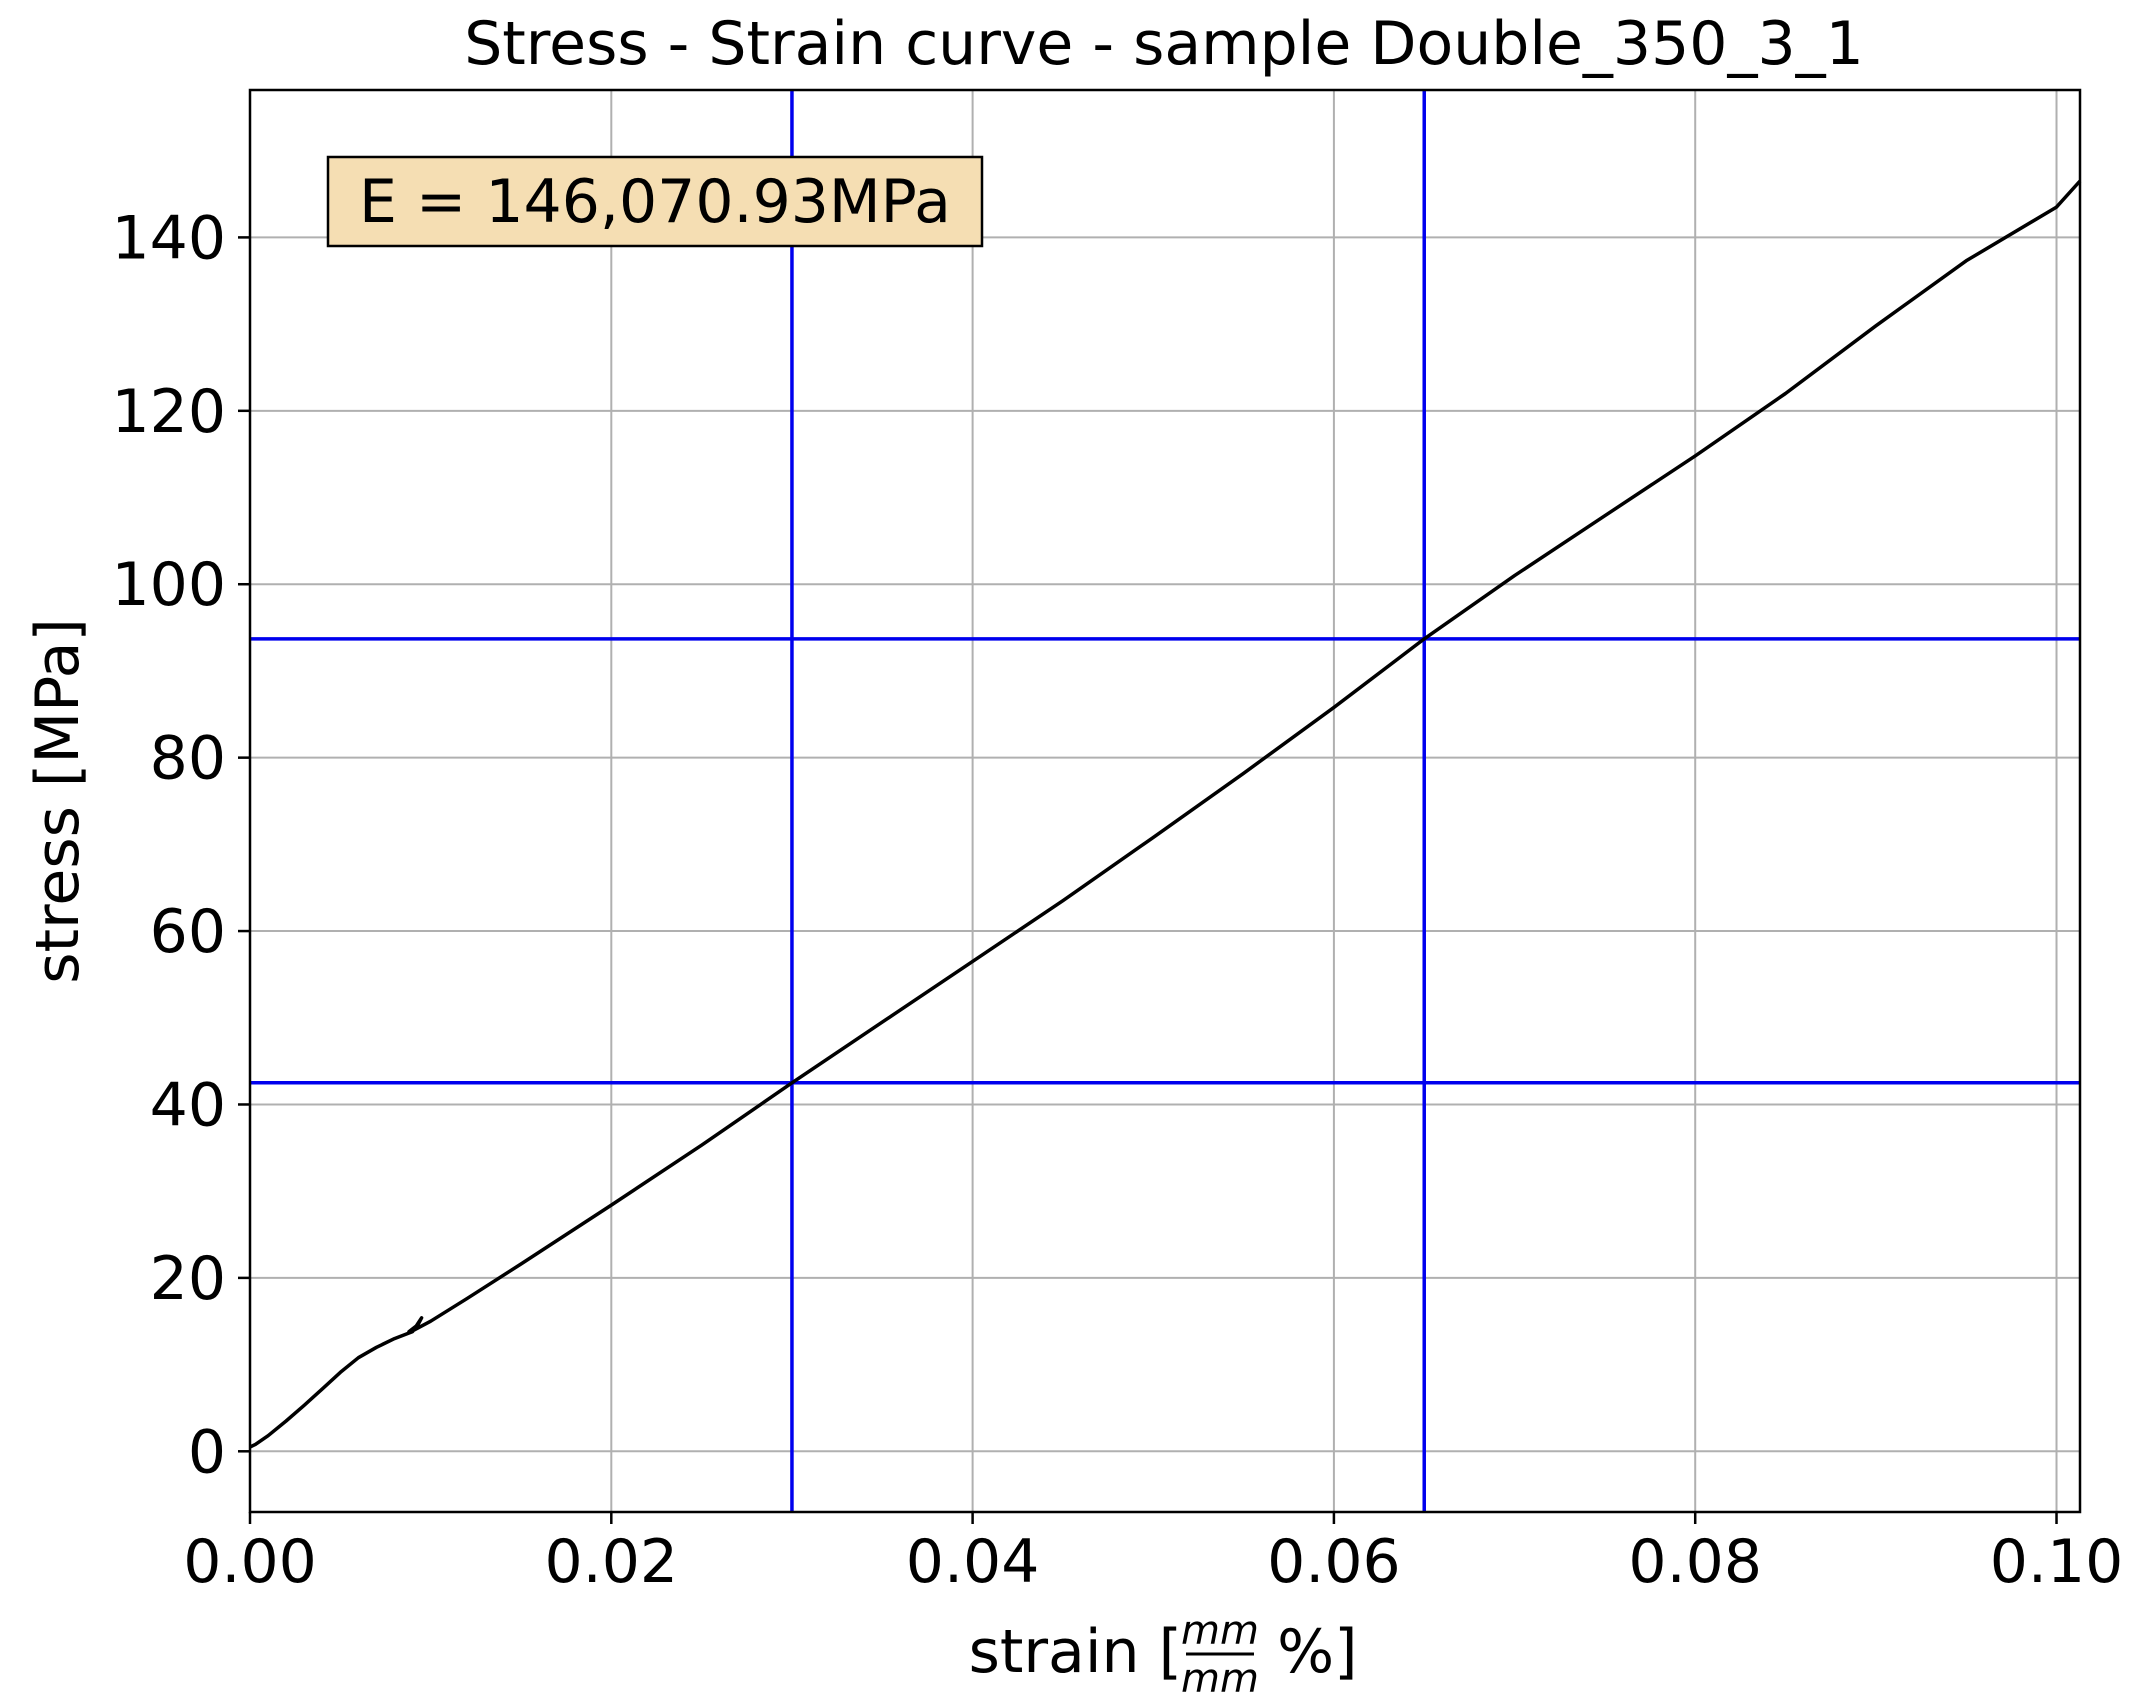 This screenshot has height=1704, width=2134. I want to click on x-tick-label: 0.06, so click(1334, 1562).